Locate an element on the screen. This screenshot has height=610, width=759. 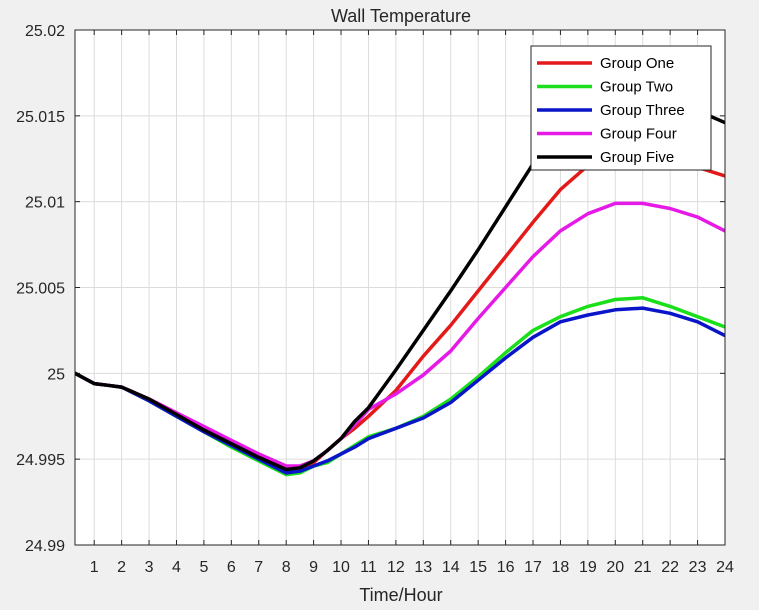
chart-title: Wall Temperature is located at coordinates (401, 16).